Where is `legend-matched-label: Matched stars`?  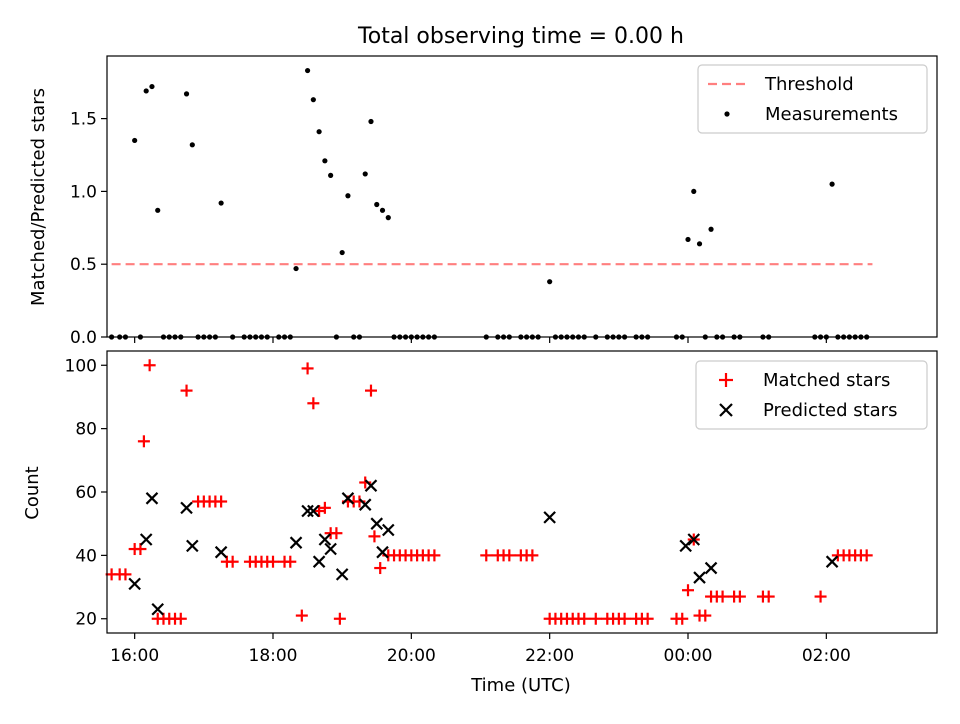 legend-matched-label: Matched stars is located at coordinates (826, 380).